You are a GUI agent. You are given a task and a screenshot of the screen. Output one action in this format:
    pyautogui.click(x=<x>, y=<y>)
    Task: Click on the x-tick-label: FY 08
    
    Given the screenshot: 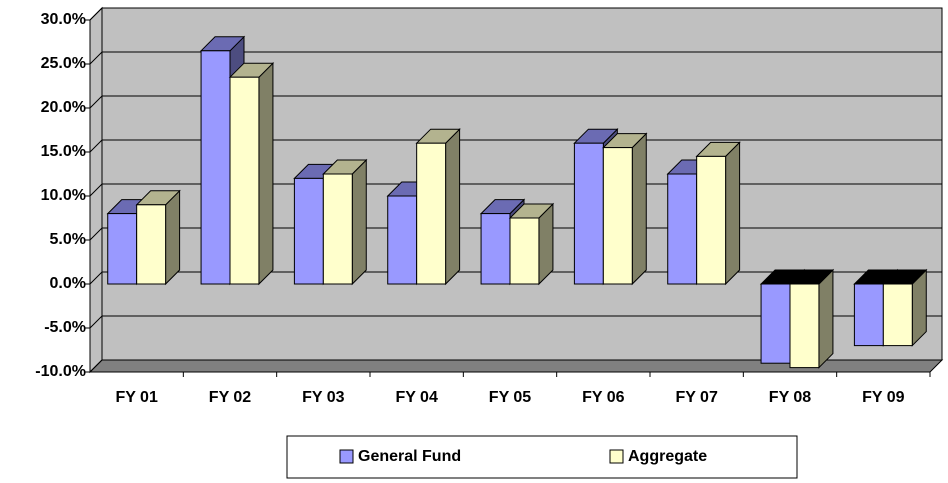 What is the action you would take?
    pyautogui.click(x=790, y=397)
    